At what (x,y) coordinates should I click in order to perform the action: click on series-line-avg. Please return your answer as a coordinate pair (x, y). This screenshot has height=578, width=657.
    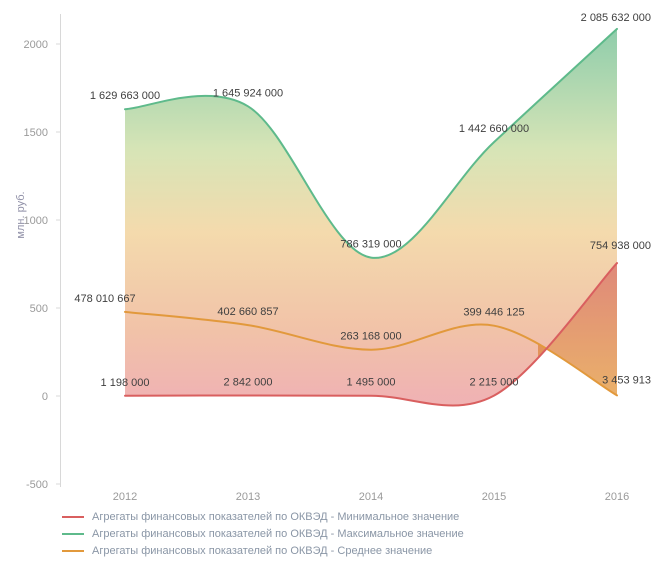
    Looking at the image, I should click on (371, 353).